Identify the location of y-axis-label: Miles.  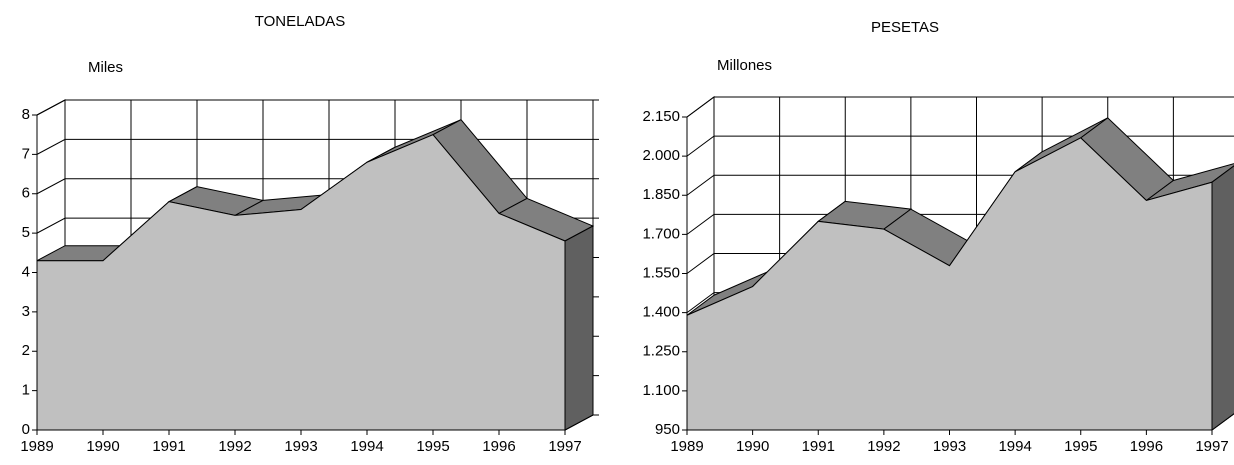
(105, 67).